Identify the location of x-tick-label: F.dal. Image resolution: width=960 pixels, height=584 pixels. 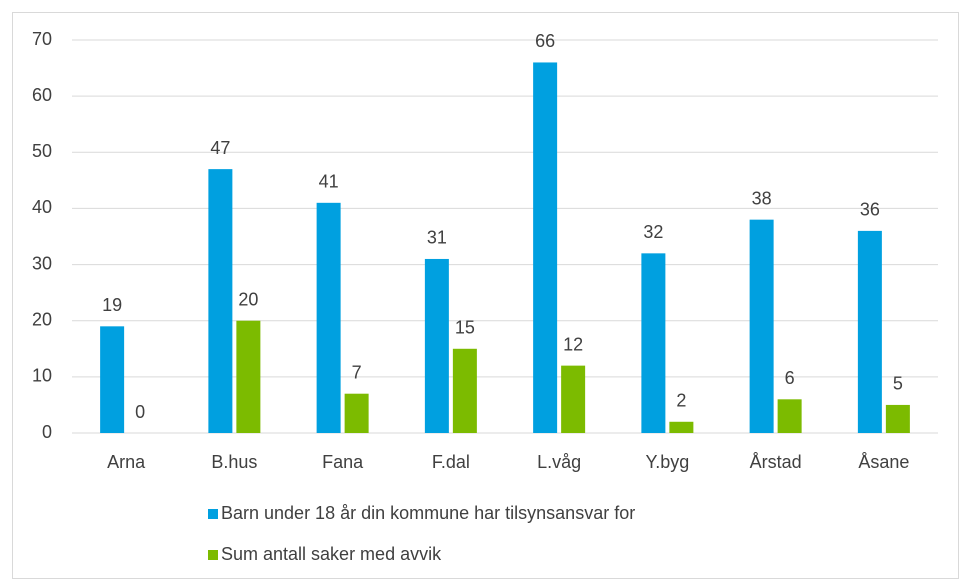
(451, 462).